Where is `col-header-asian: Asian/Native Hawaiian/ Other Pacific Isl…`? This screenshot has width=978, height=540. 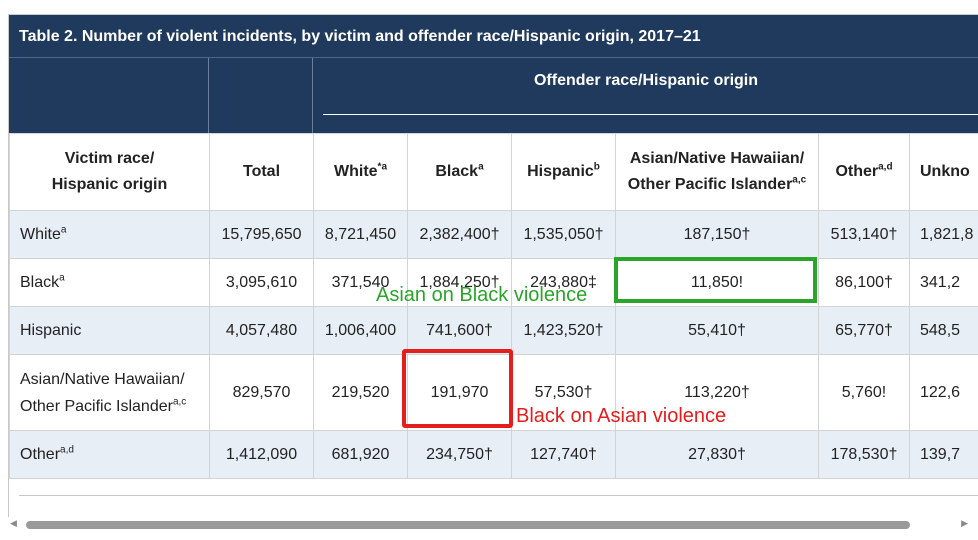 col-header-asian: Asian/Native Hawaiian/ Other Pacific Isl… is located at coordinates (717, 172).